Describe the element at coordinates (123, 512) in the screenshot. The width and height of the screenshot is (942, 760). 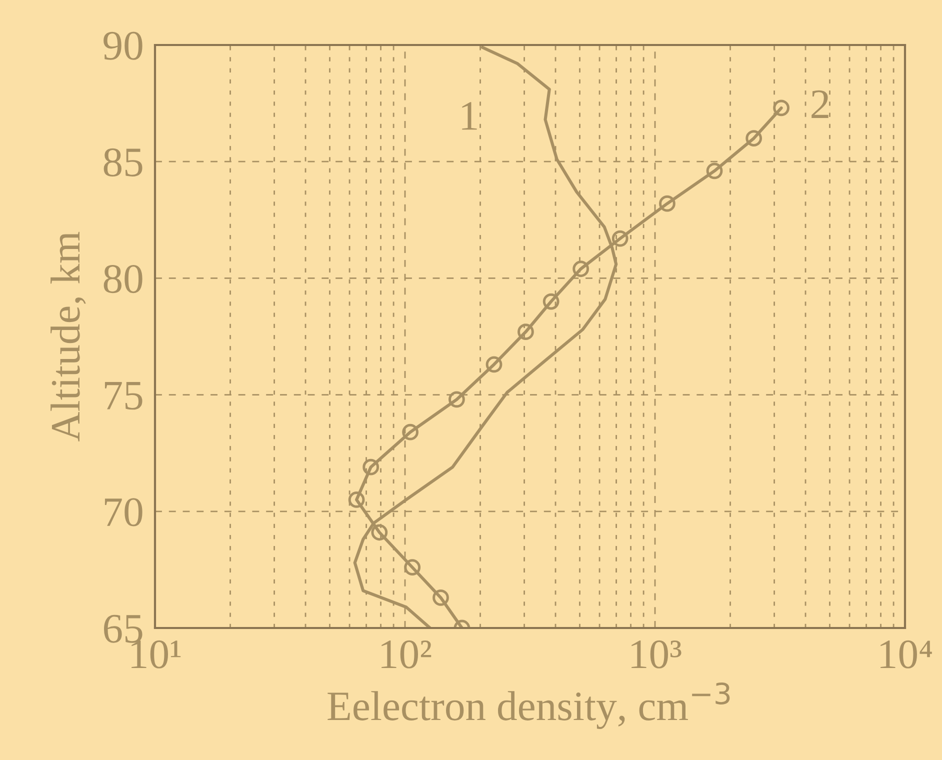
I see `y-tick-label: 70` at that location.